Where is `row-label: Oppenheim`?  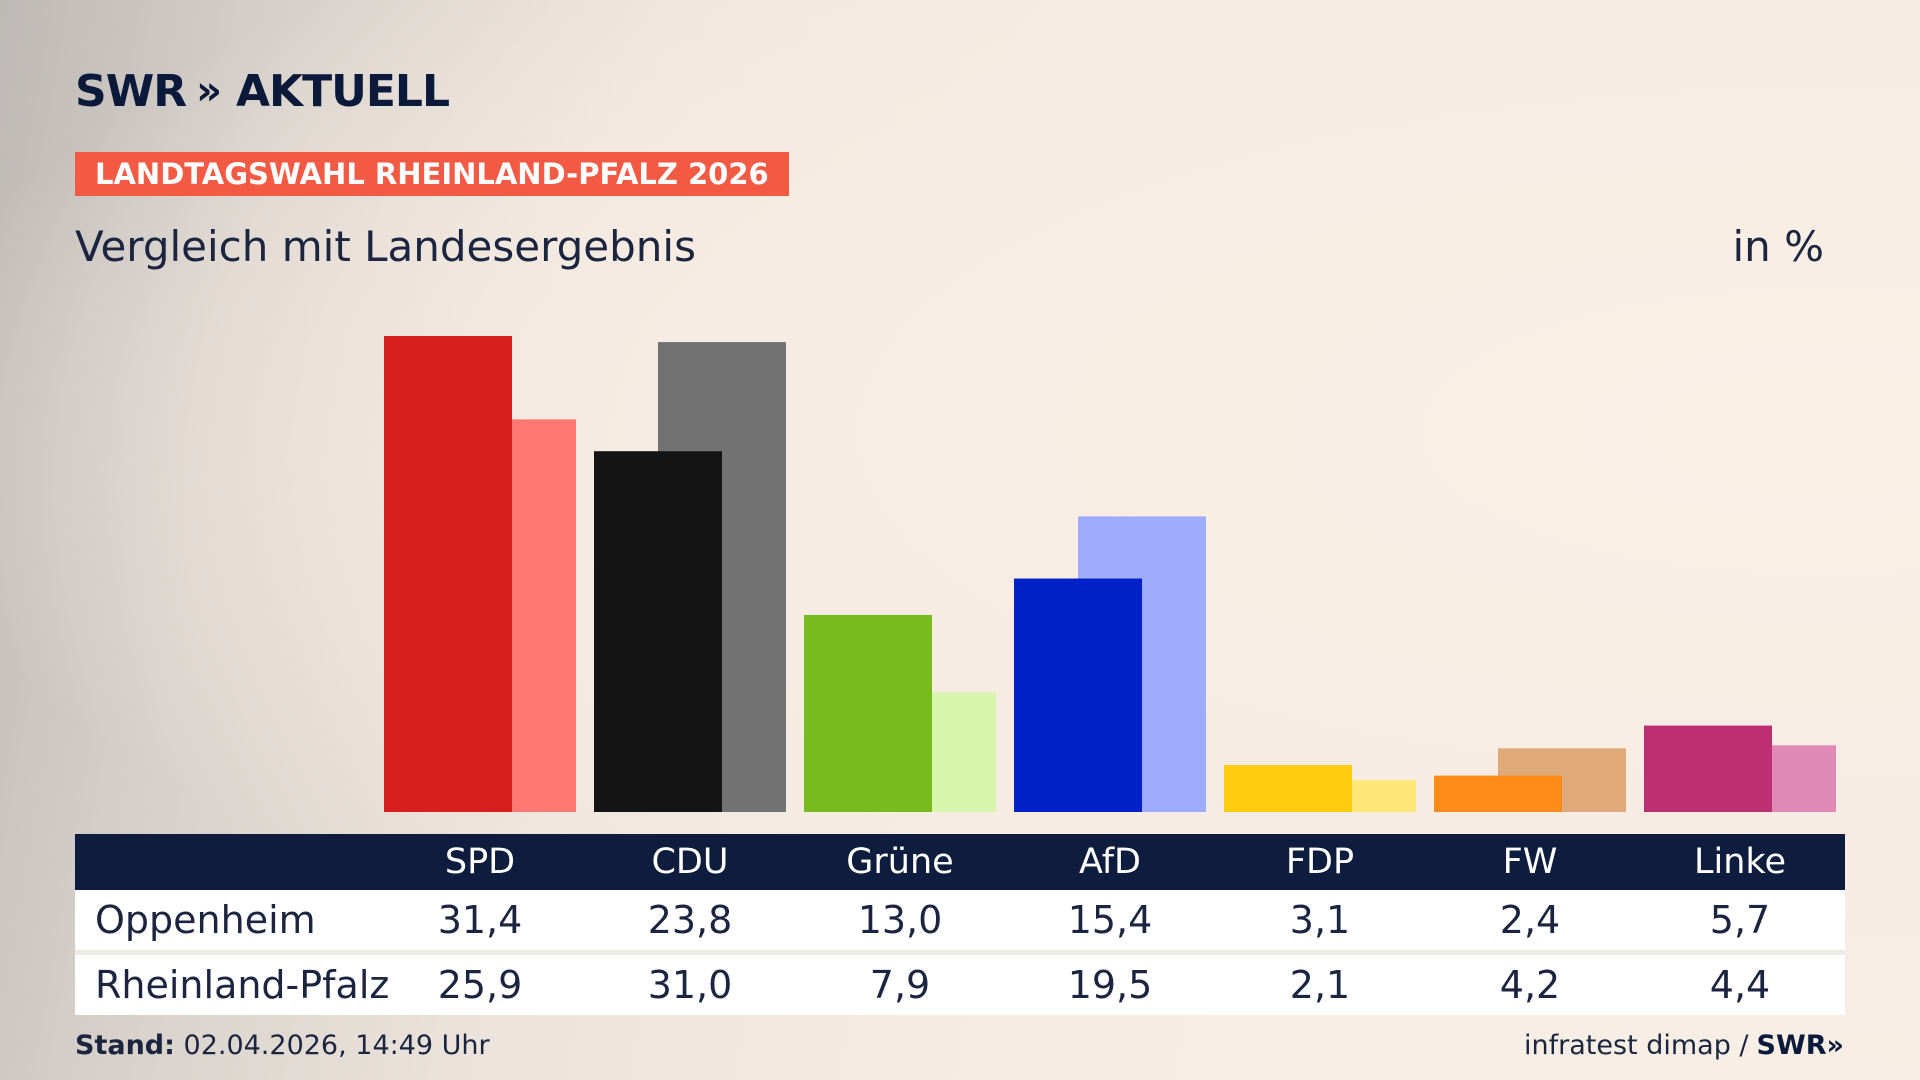
row-label: Oppenheim is located at coordinates (205, 920).